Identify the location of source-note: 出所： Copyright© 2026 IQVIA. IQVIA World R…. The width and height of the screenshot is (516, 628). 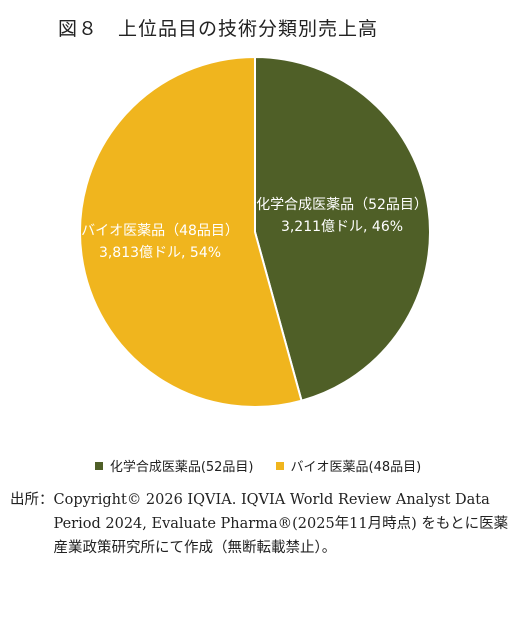
(260, 524).